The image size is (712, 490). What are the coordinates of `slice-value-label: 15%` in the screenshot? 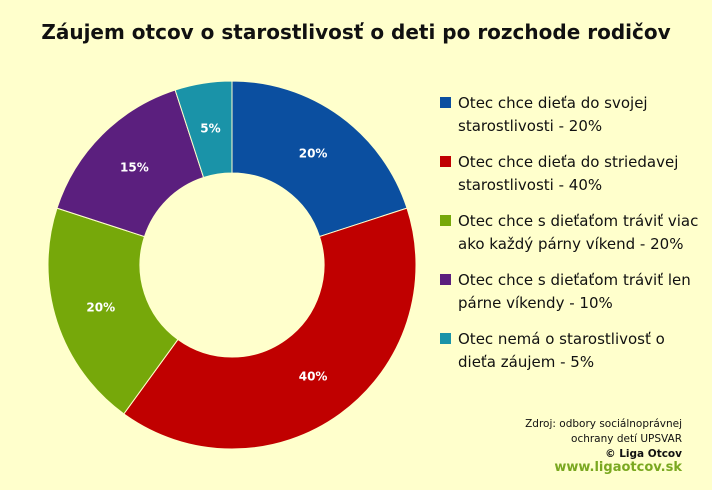 It's located at (134, 167).